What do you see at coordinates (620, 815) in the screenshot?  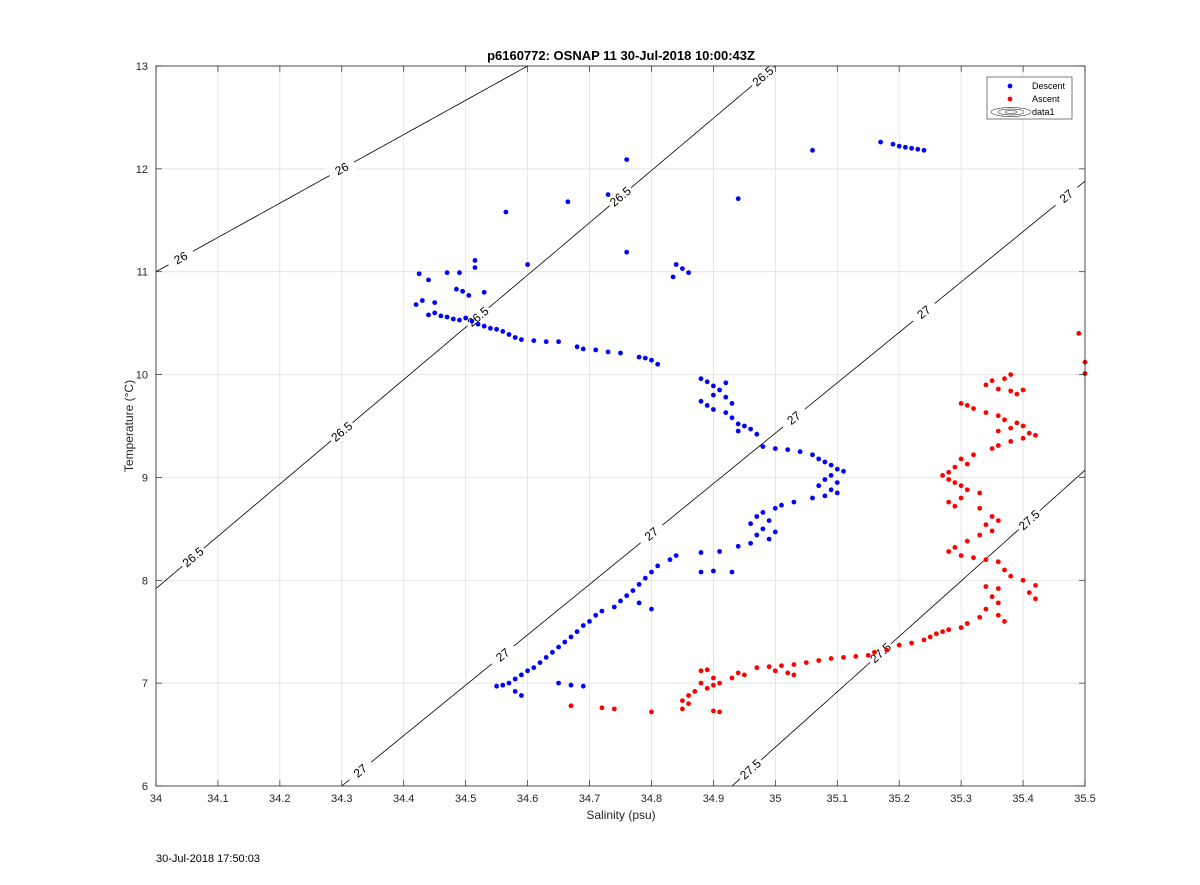 I see `x-axis-label: Salinity (psu)` at bounding box center [620, 815].